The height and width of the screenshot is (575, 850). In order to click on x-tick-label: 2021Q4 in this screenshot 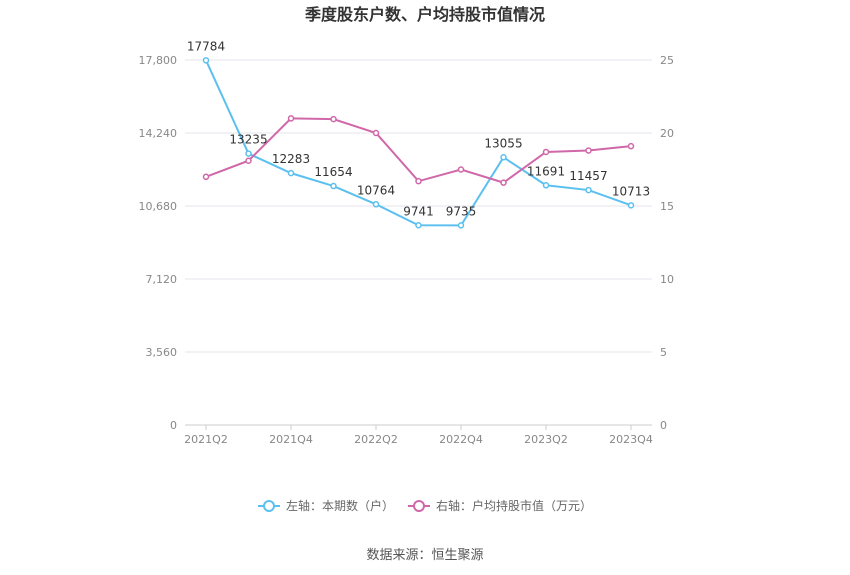, I will do `click(291, 439)`.